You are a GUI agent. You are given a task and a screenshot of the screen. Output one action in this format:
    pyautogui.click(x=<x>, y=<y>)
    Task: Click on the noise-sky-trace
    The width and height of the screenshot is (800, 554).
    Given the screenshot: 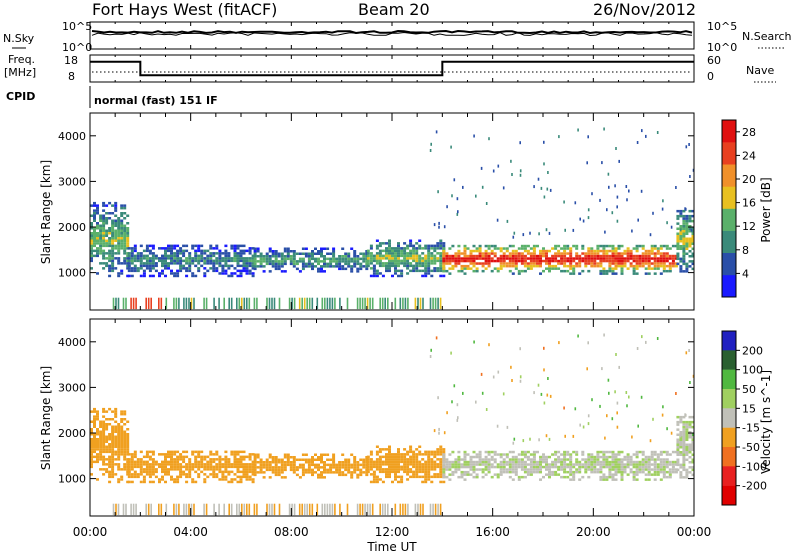 What is the action you would take?
    pyautogui.click(x=392, y=32)
    